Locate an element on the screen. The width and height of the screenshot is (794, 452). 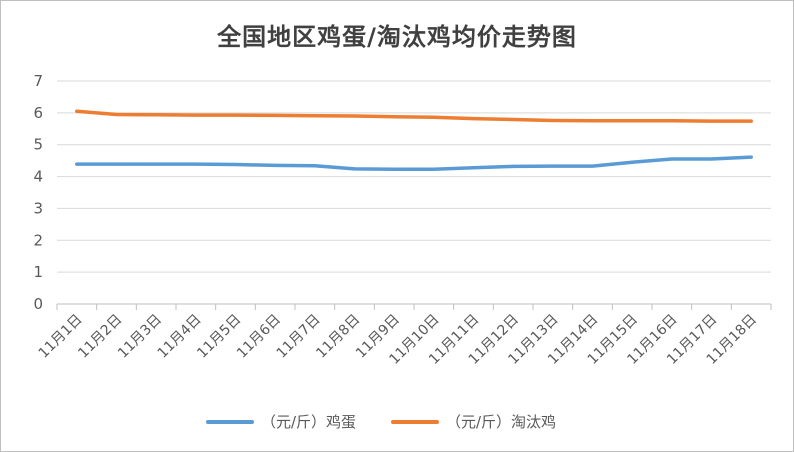
legend-label: （元/斤）鸡蛋 is located at coordinates (308, 422).